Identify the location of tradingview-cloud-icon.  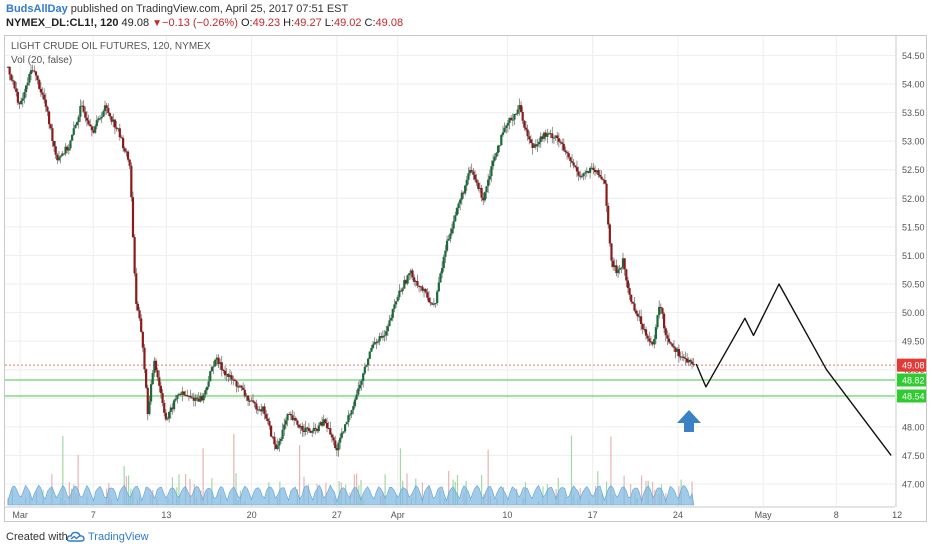
(76, 537).